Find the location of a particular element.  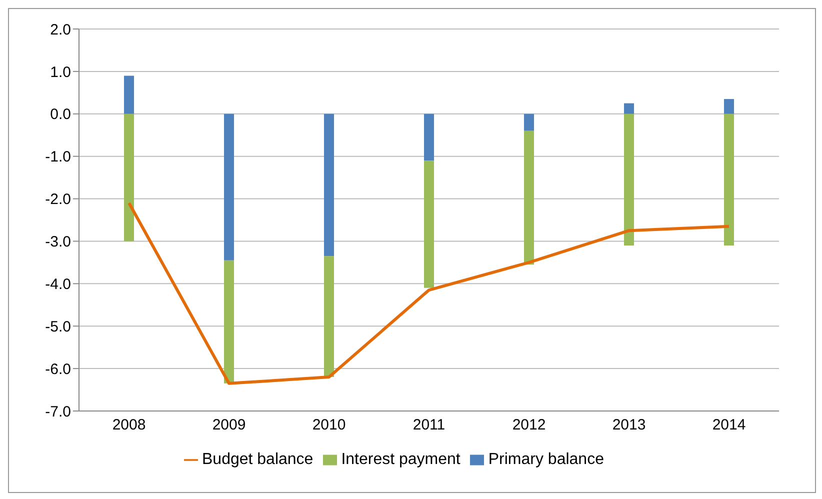

y-tick-label: -6.0 is located at coordinates (58, 369).